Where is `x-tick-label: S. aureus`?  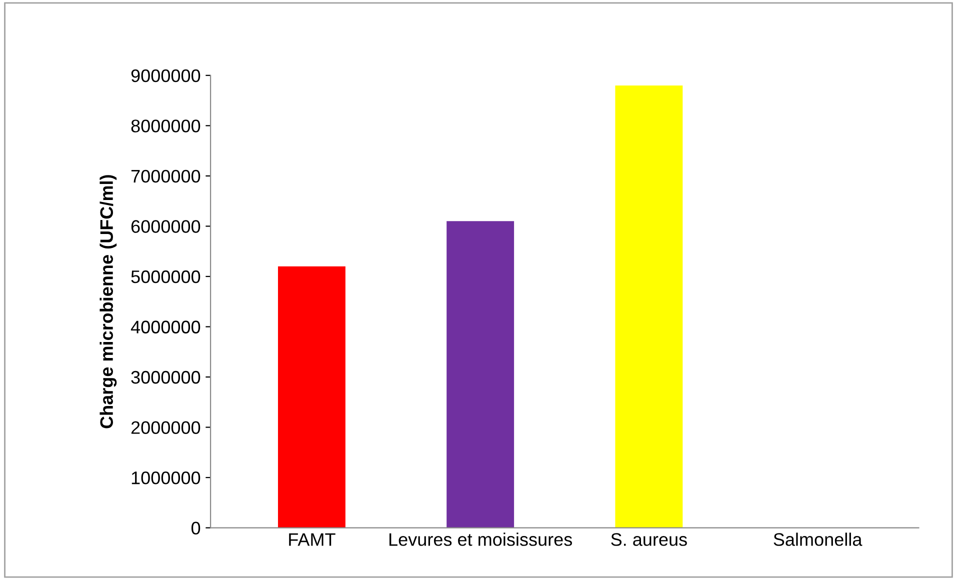
x-tick-label: S. aureus is located at coordinates (649, 539).